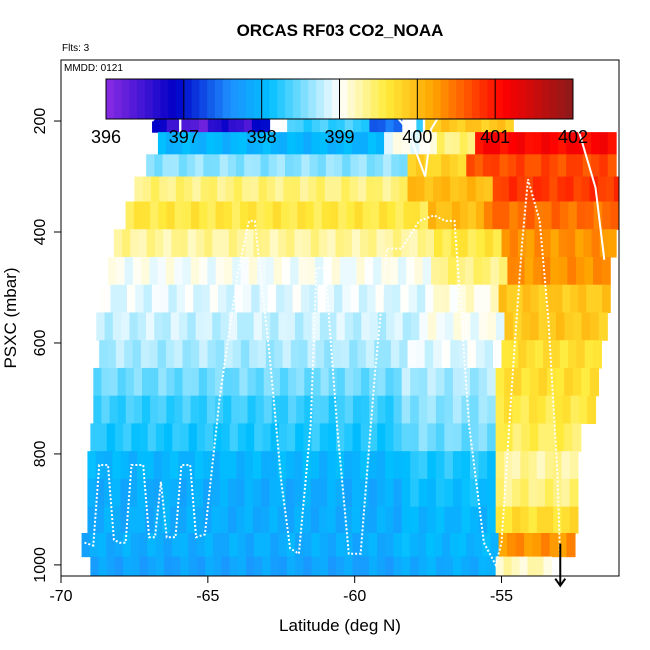 Image resolution: width=650 pixels, height=650 pixels. What do you see at coordinates (60, 596) in the screenshot?
I see `x-tick-label: -70` at bounding box center [60, 596].